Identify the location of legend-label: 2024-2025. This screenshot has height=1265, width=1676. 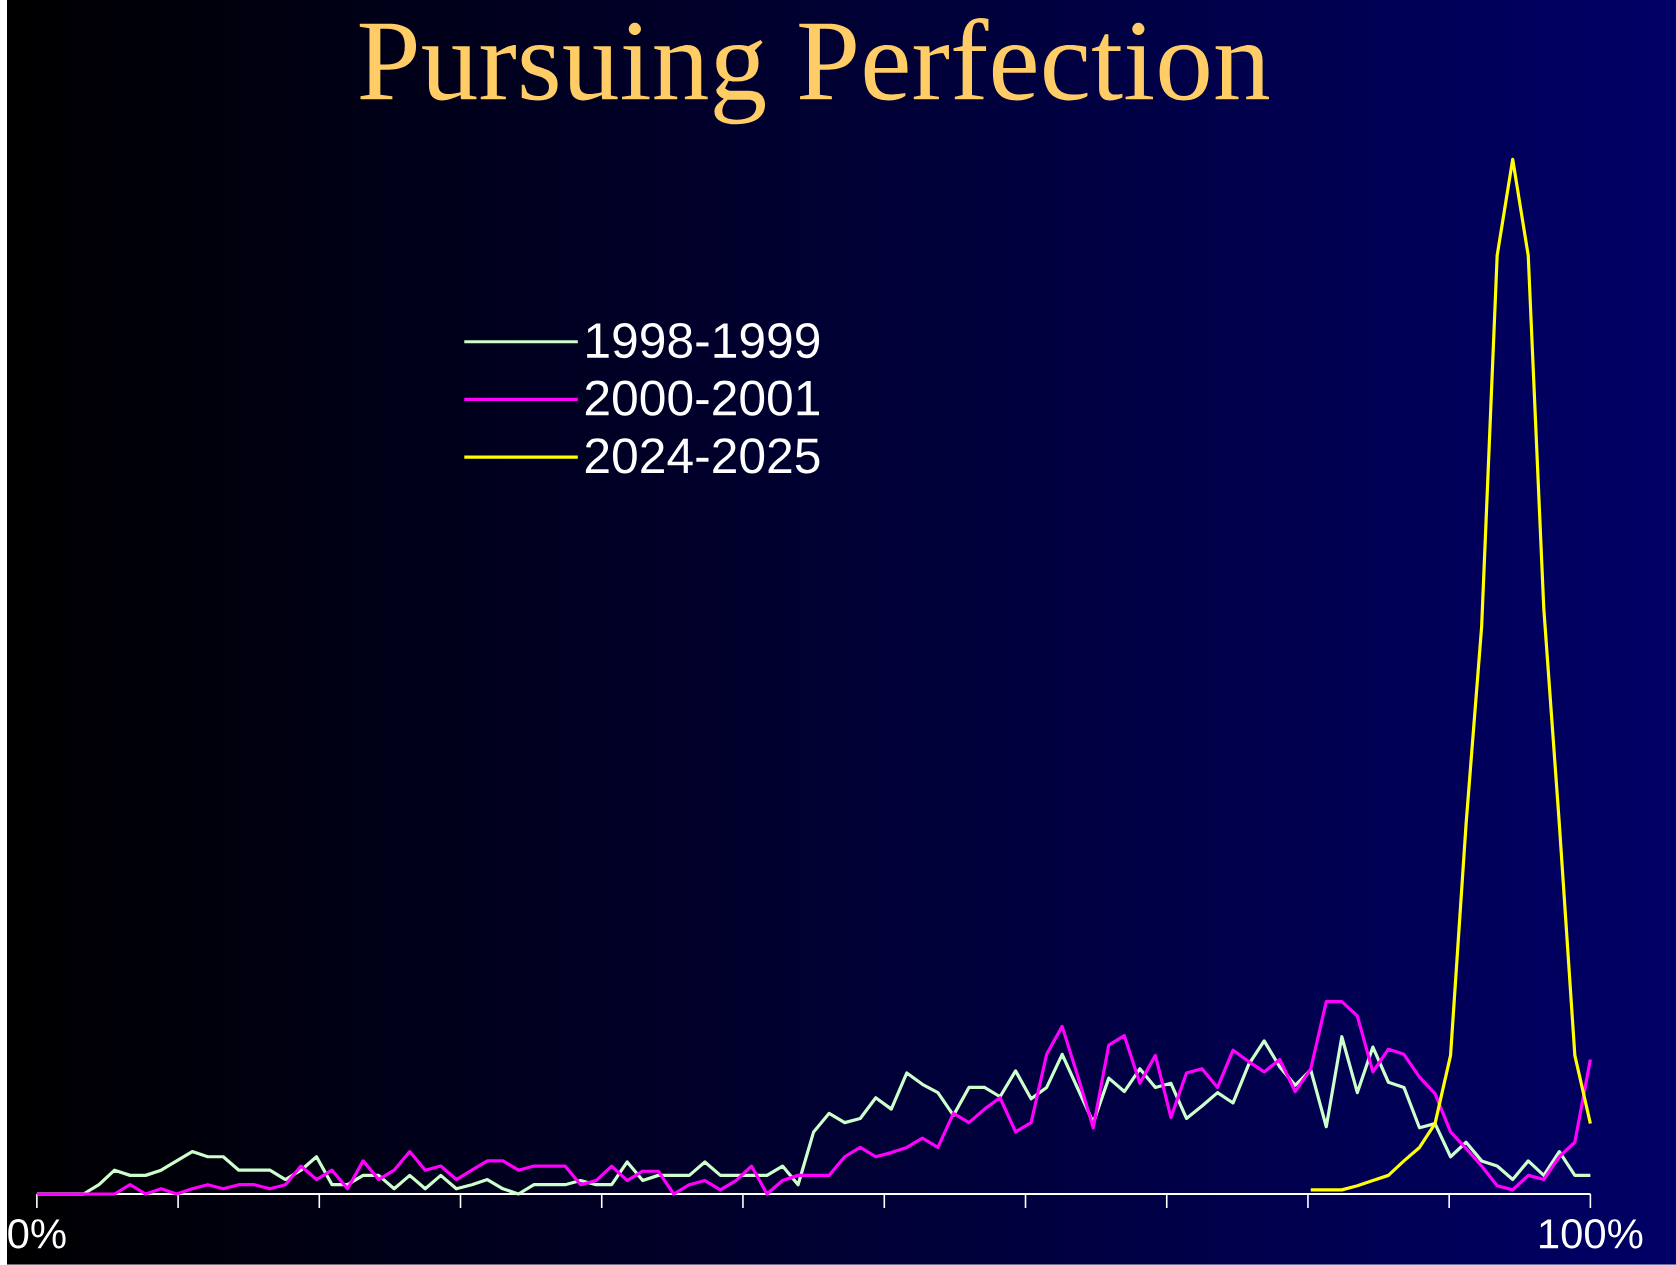
(702, 456).